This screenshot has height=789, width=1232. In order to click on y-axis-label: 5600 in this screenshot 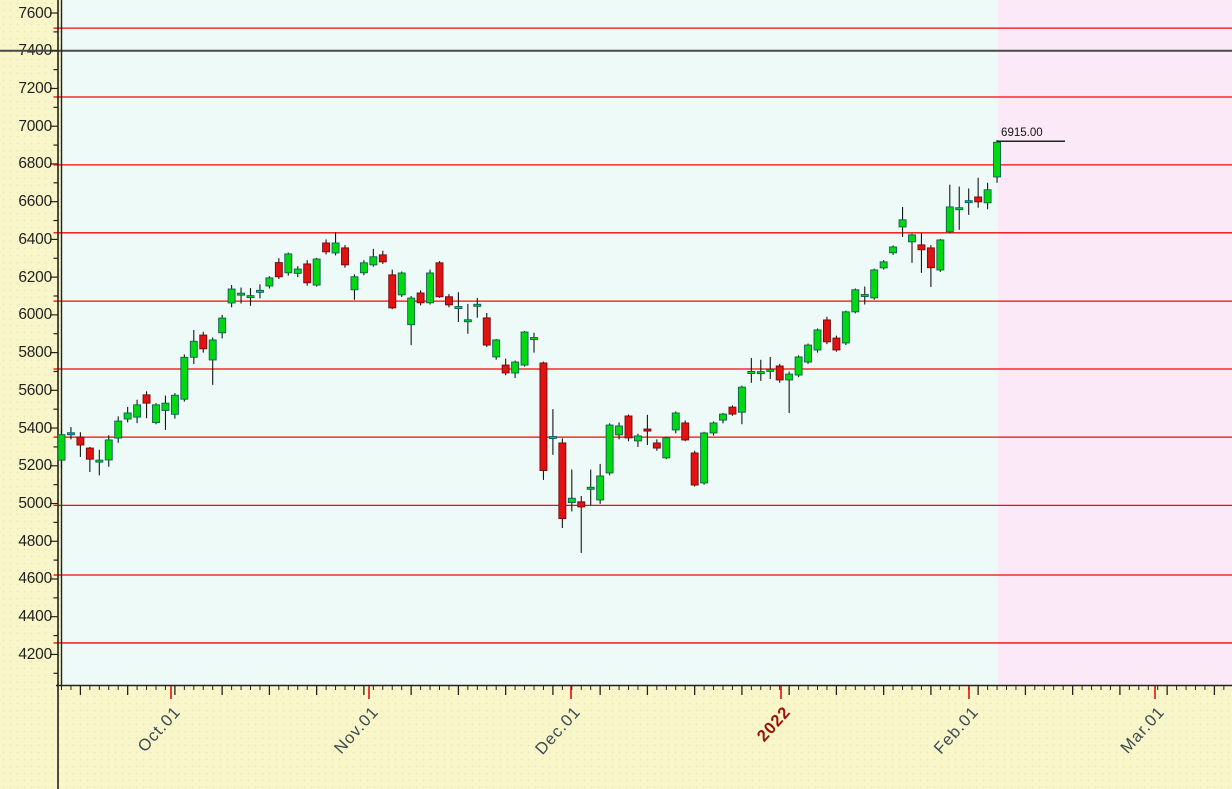, I will do `click(35, 390)`.